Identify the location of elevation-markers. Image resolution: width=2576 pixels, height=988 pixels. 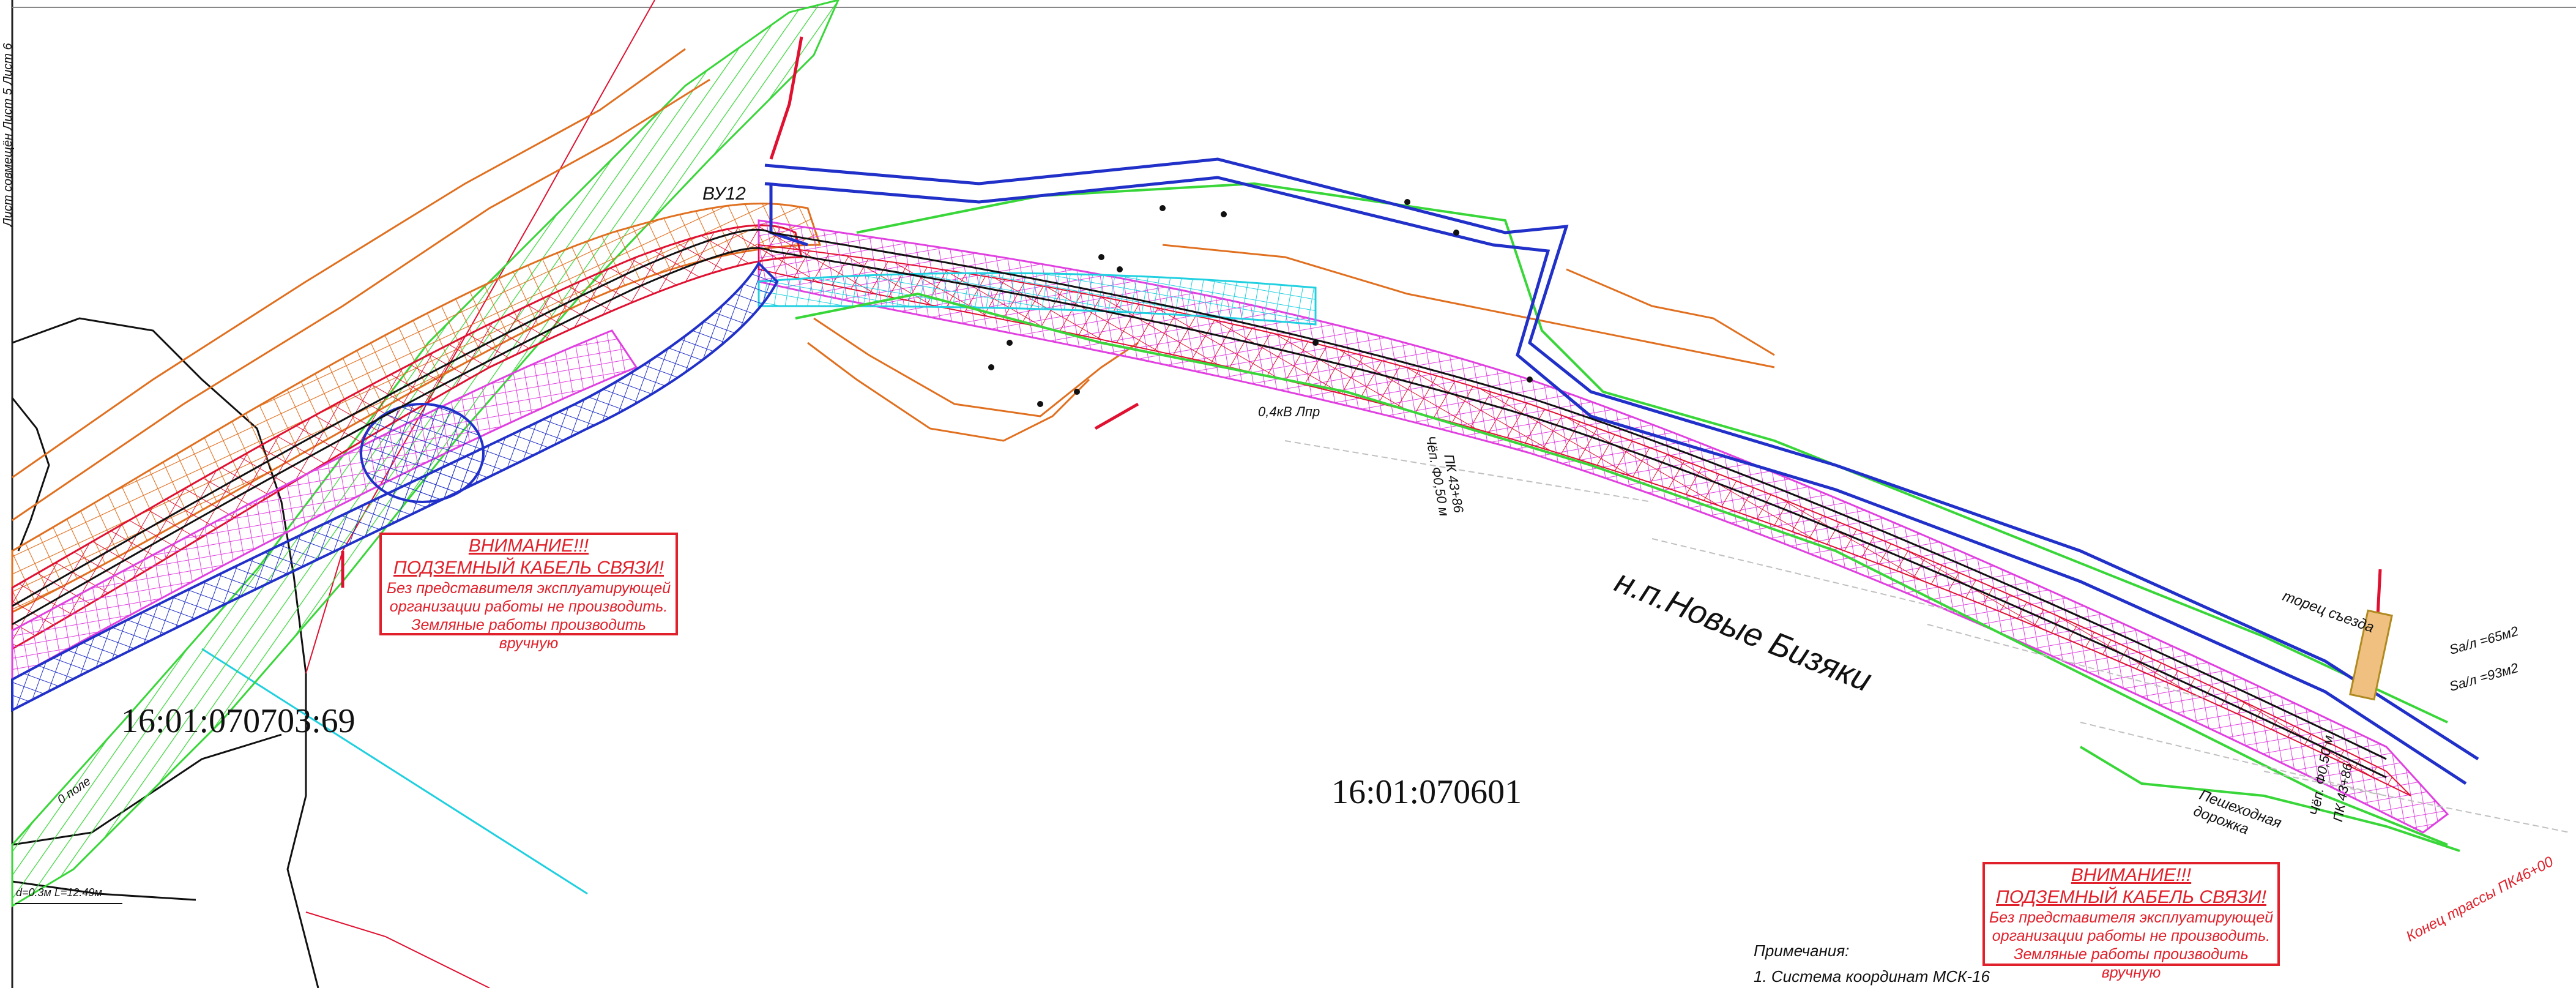
(1261, 303).